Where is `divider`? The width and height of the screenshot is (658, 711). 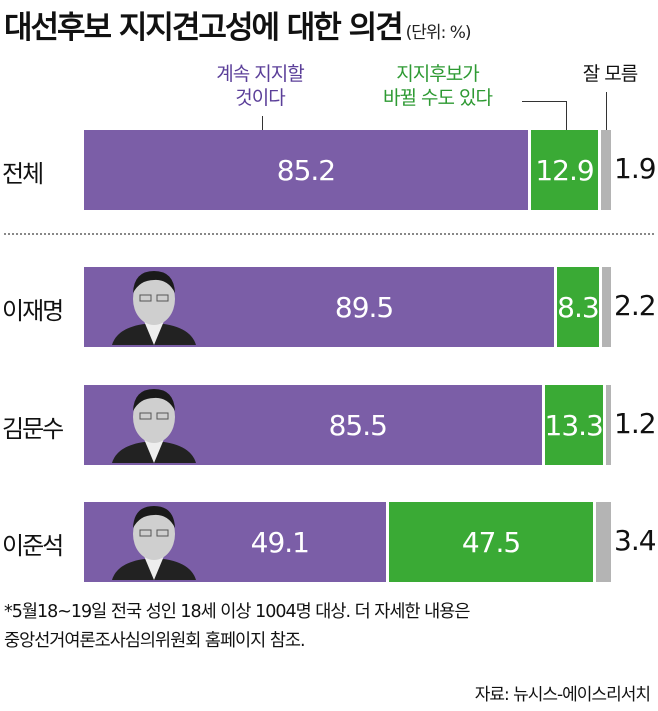 divider is located at coordinates (329, 234).